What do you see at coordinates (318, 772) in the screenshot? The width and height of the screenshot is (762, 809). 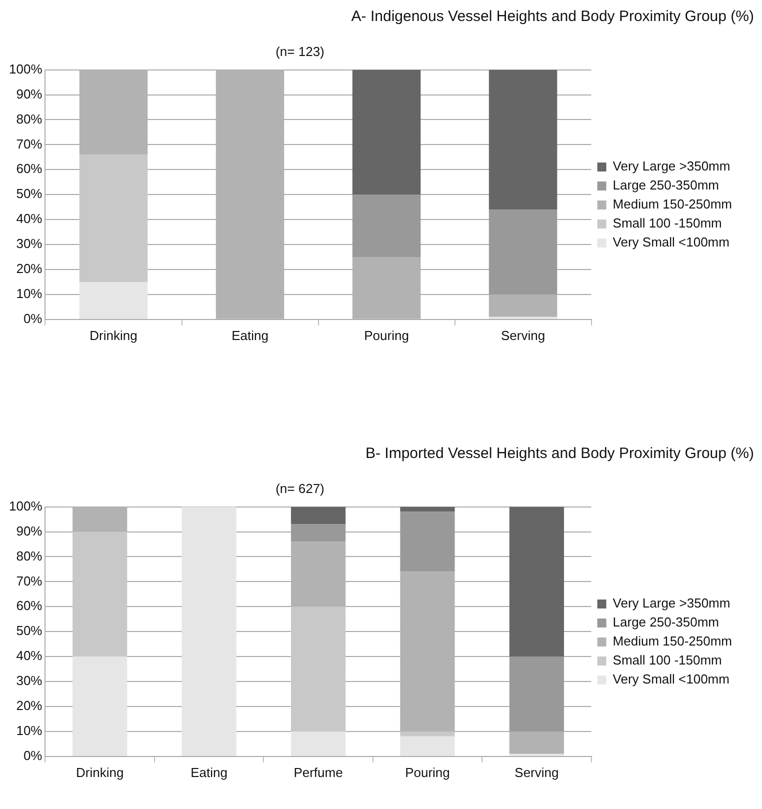 I see `x-tick-label: Perfume` at bounding box center [318, 772].